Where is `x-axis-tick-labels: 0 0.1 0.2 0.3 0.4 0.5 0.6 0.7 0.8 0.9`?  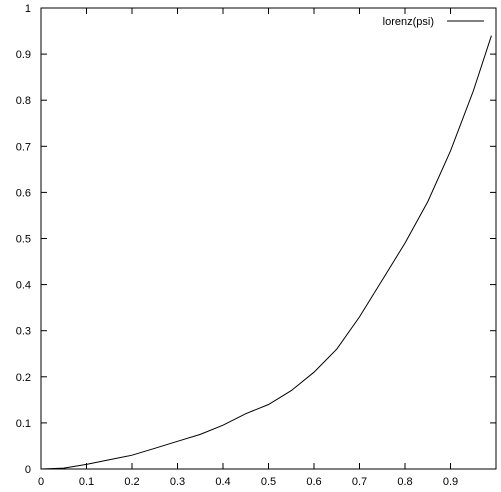 x-axis-tick-labels: 0 0.1 0.2 0.3 0.4 0.5 0.6 0.7 0.8 0.9 is located at coordinates (248, 482).